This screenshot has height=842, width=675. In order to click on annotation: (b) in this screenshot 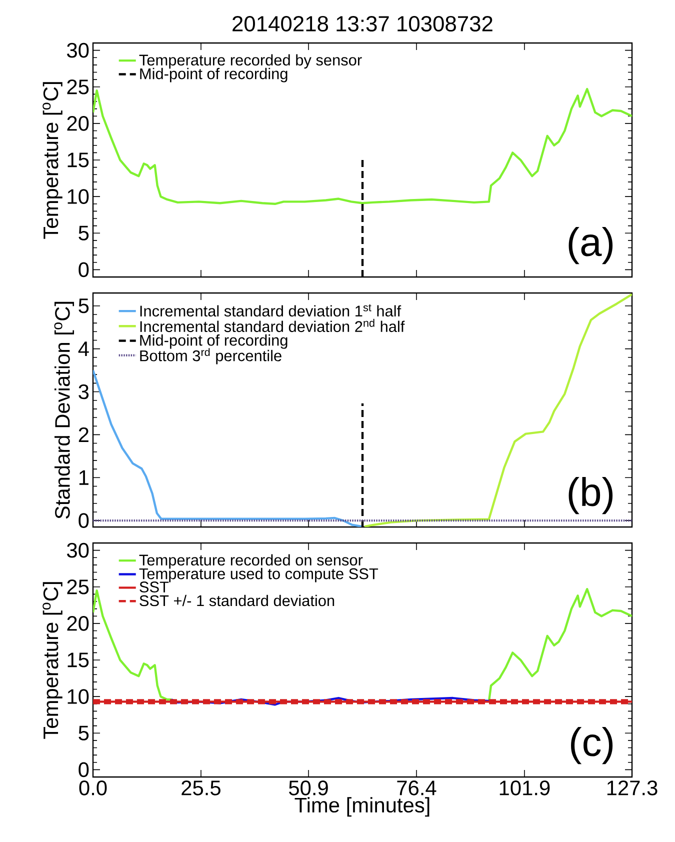, I will do `click(590, 495)`.